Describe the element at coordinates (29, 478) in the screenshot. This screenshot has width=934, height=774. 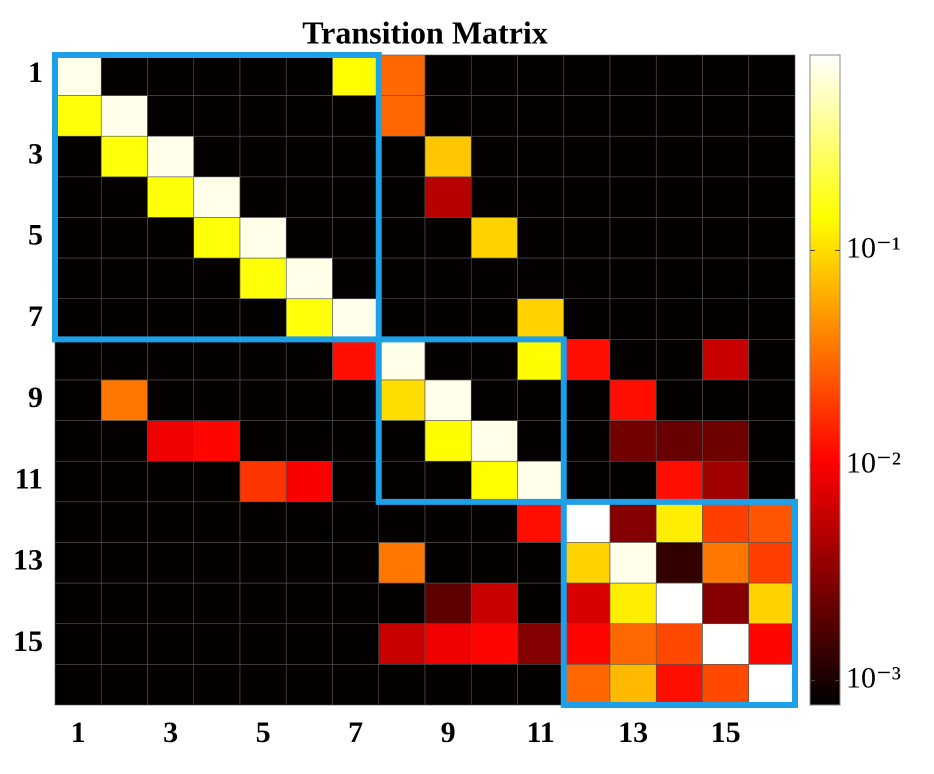
I see `y-tick-label: 11` at that location.